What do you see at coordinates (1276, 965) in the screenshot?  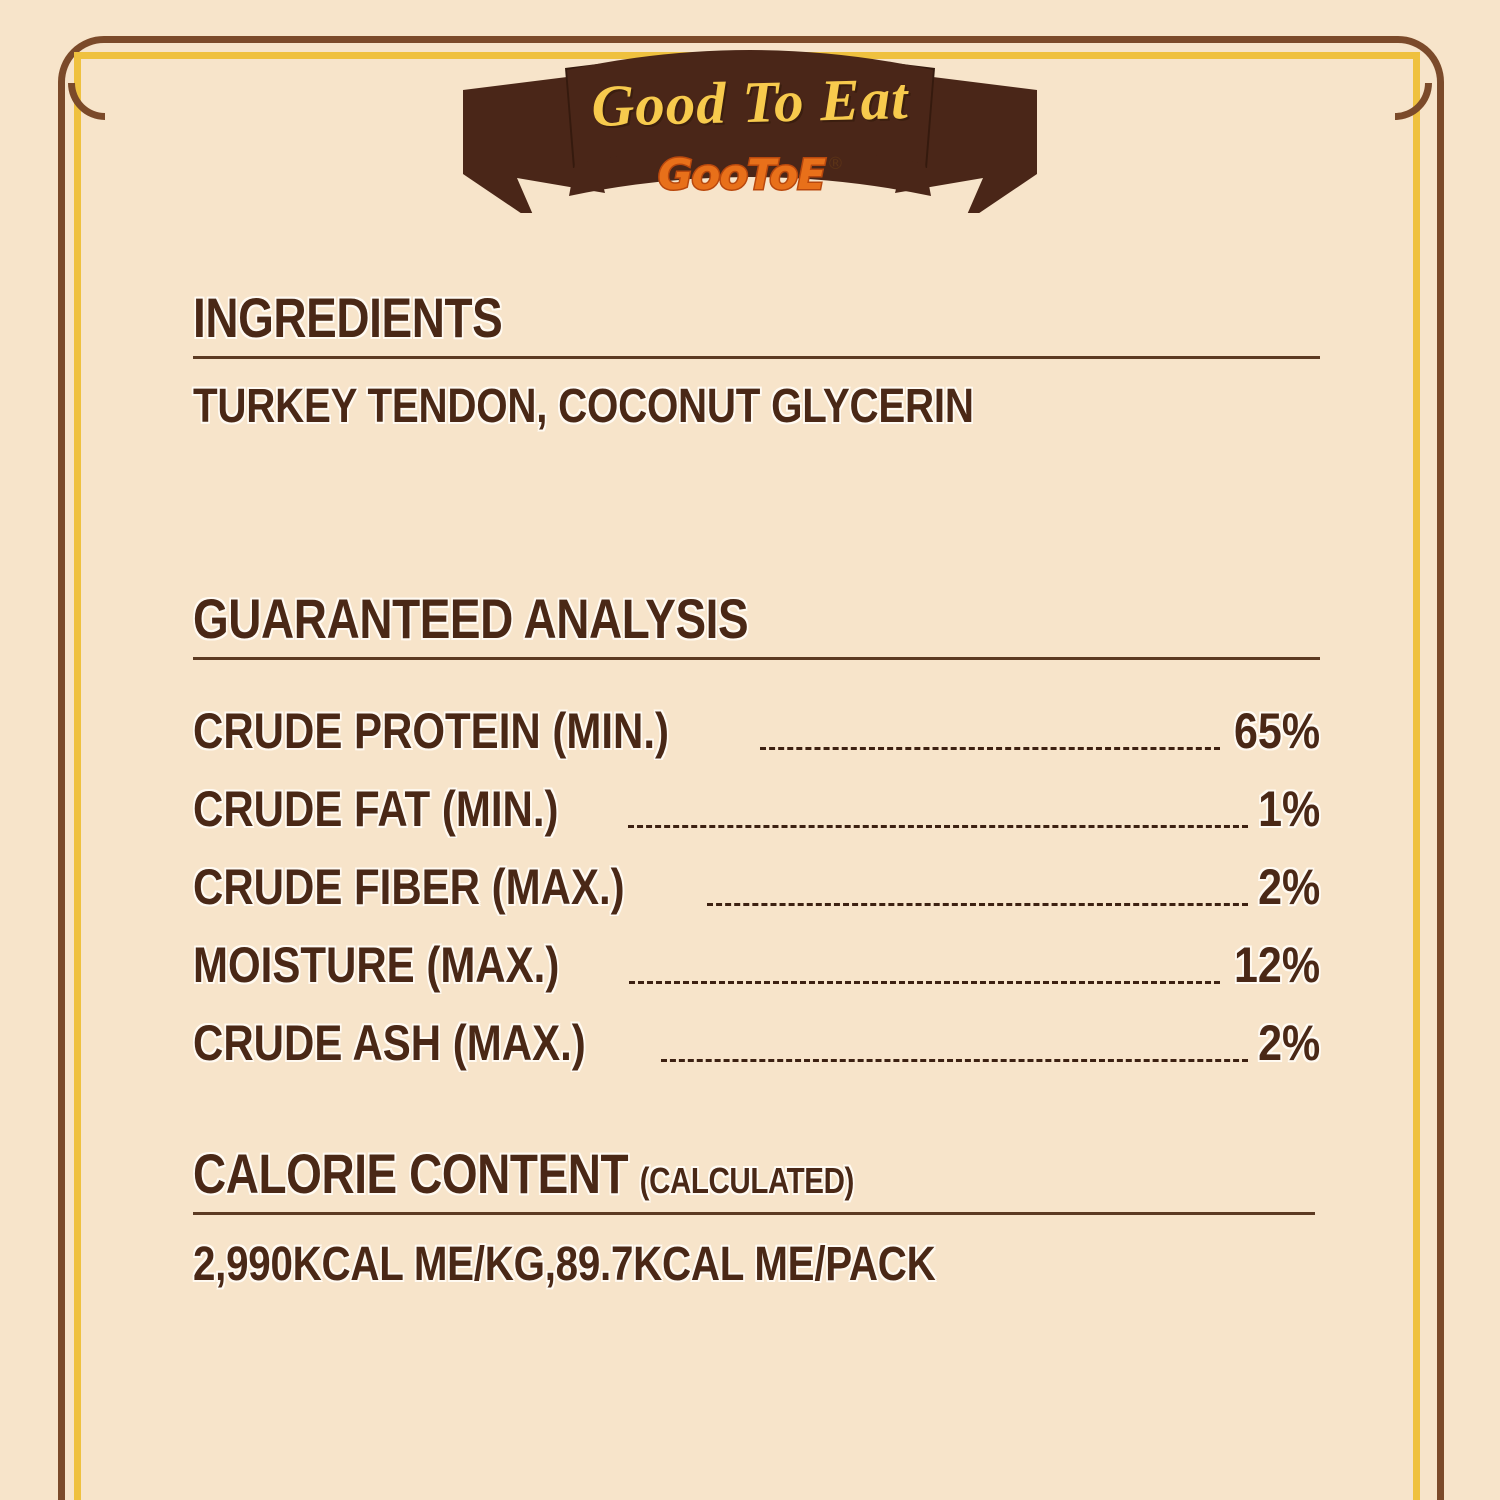 I see `nutrient-value: 12%` at bounding box center [1276, 965].